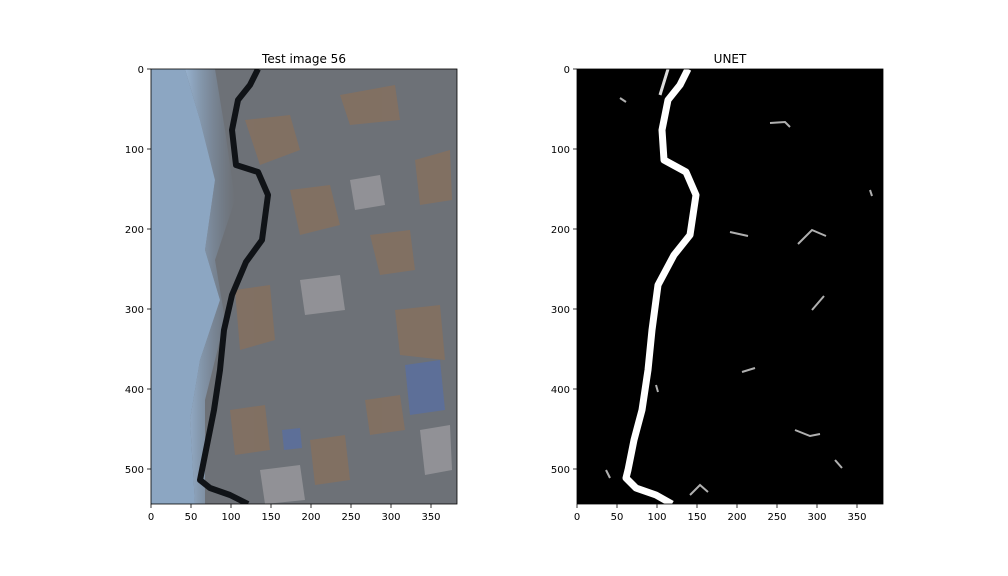 This screenshot has width=1008, height=576. I want to click on photo-y-axis: 0 100 200 300 400 500, so click(138, 270).